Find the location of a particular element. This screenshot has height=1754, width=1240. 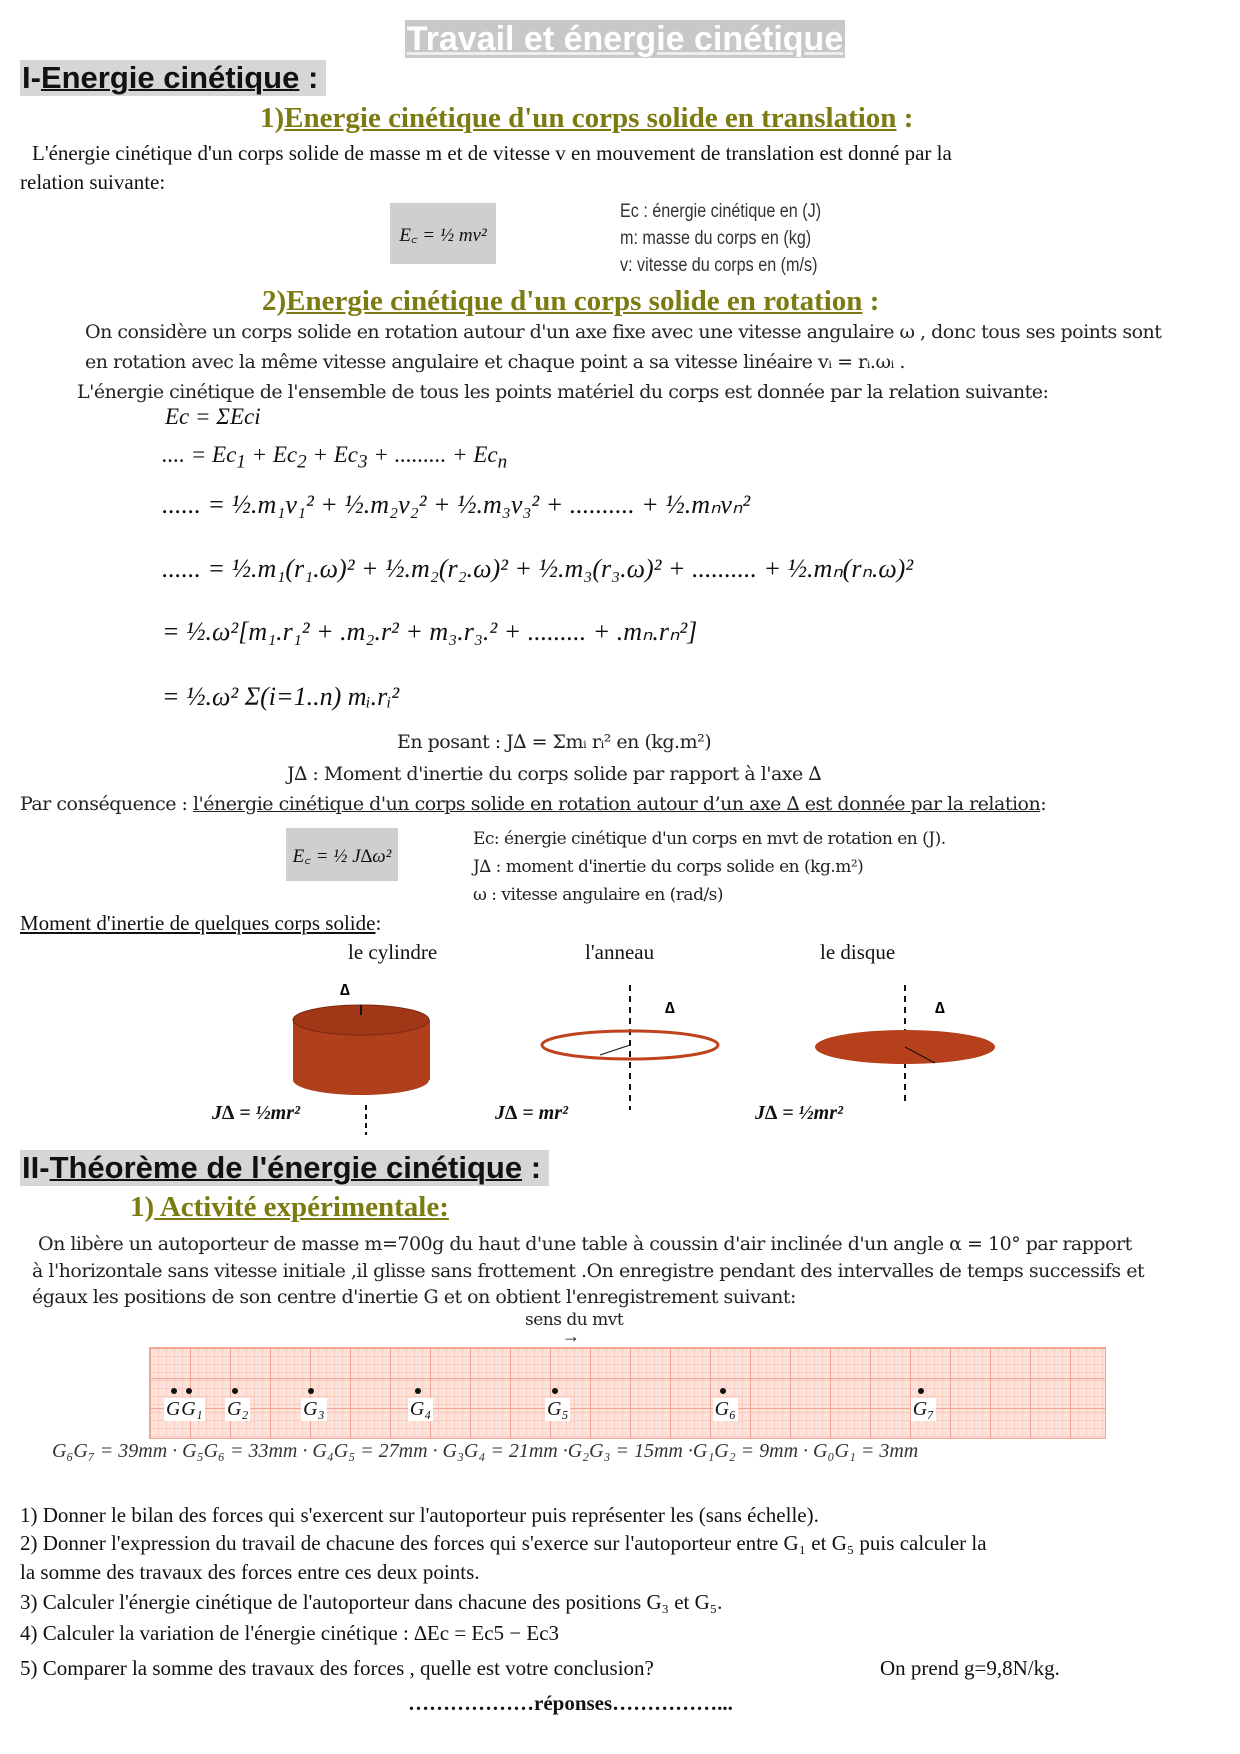

section-2-heading: II-Théorème de l'énergie cinétique : is located at coordinates (285, 1168).